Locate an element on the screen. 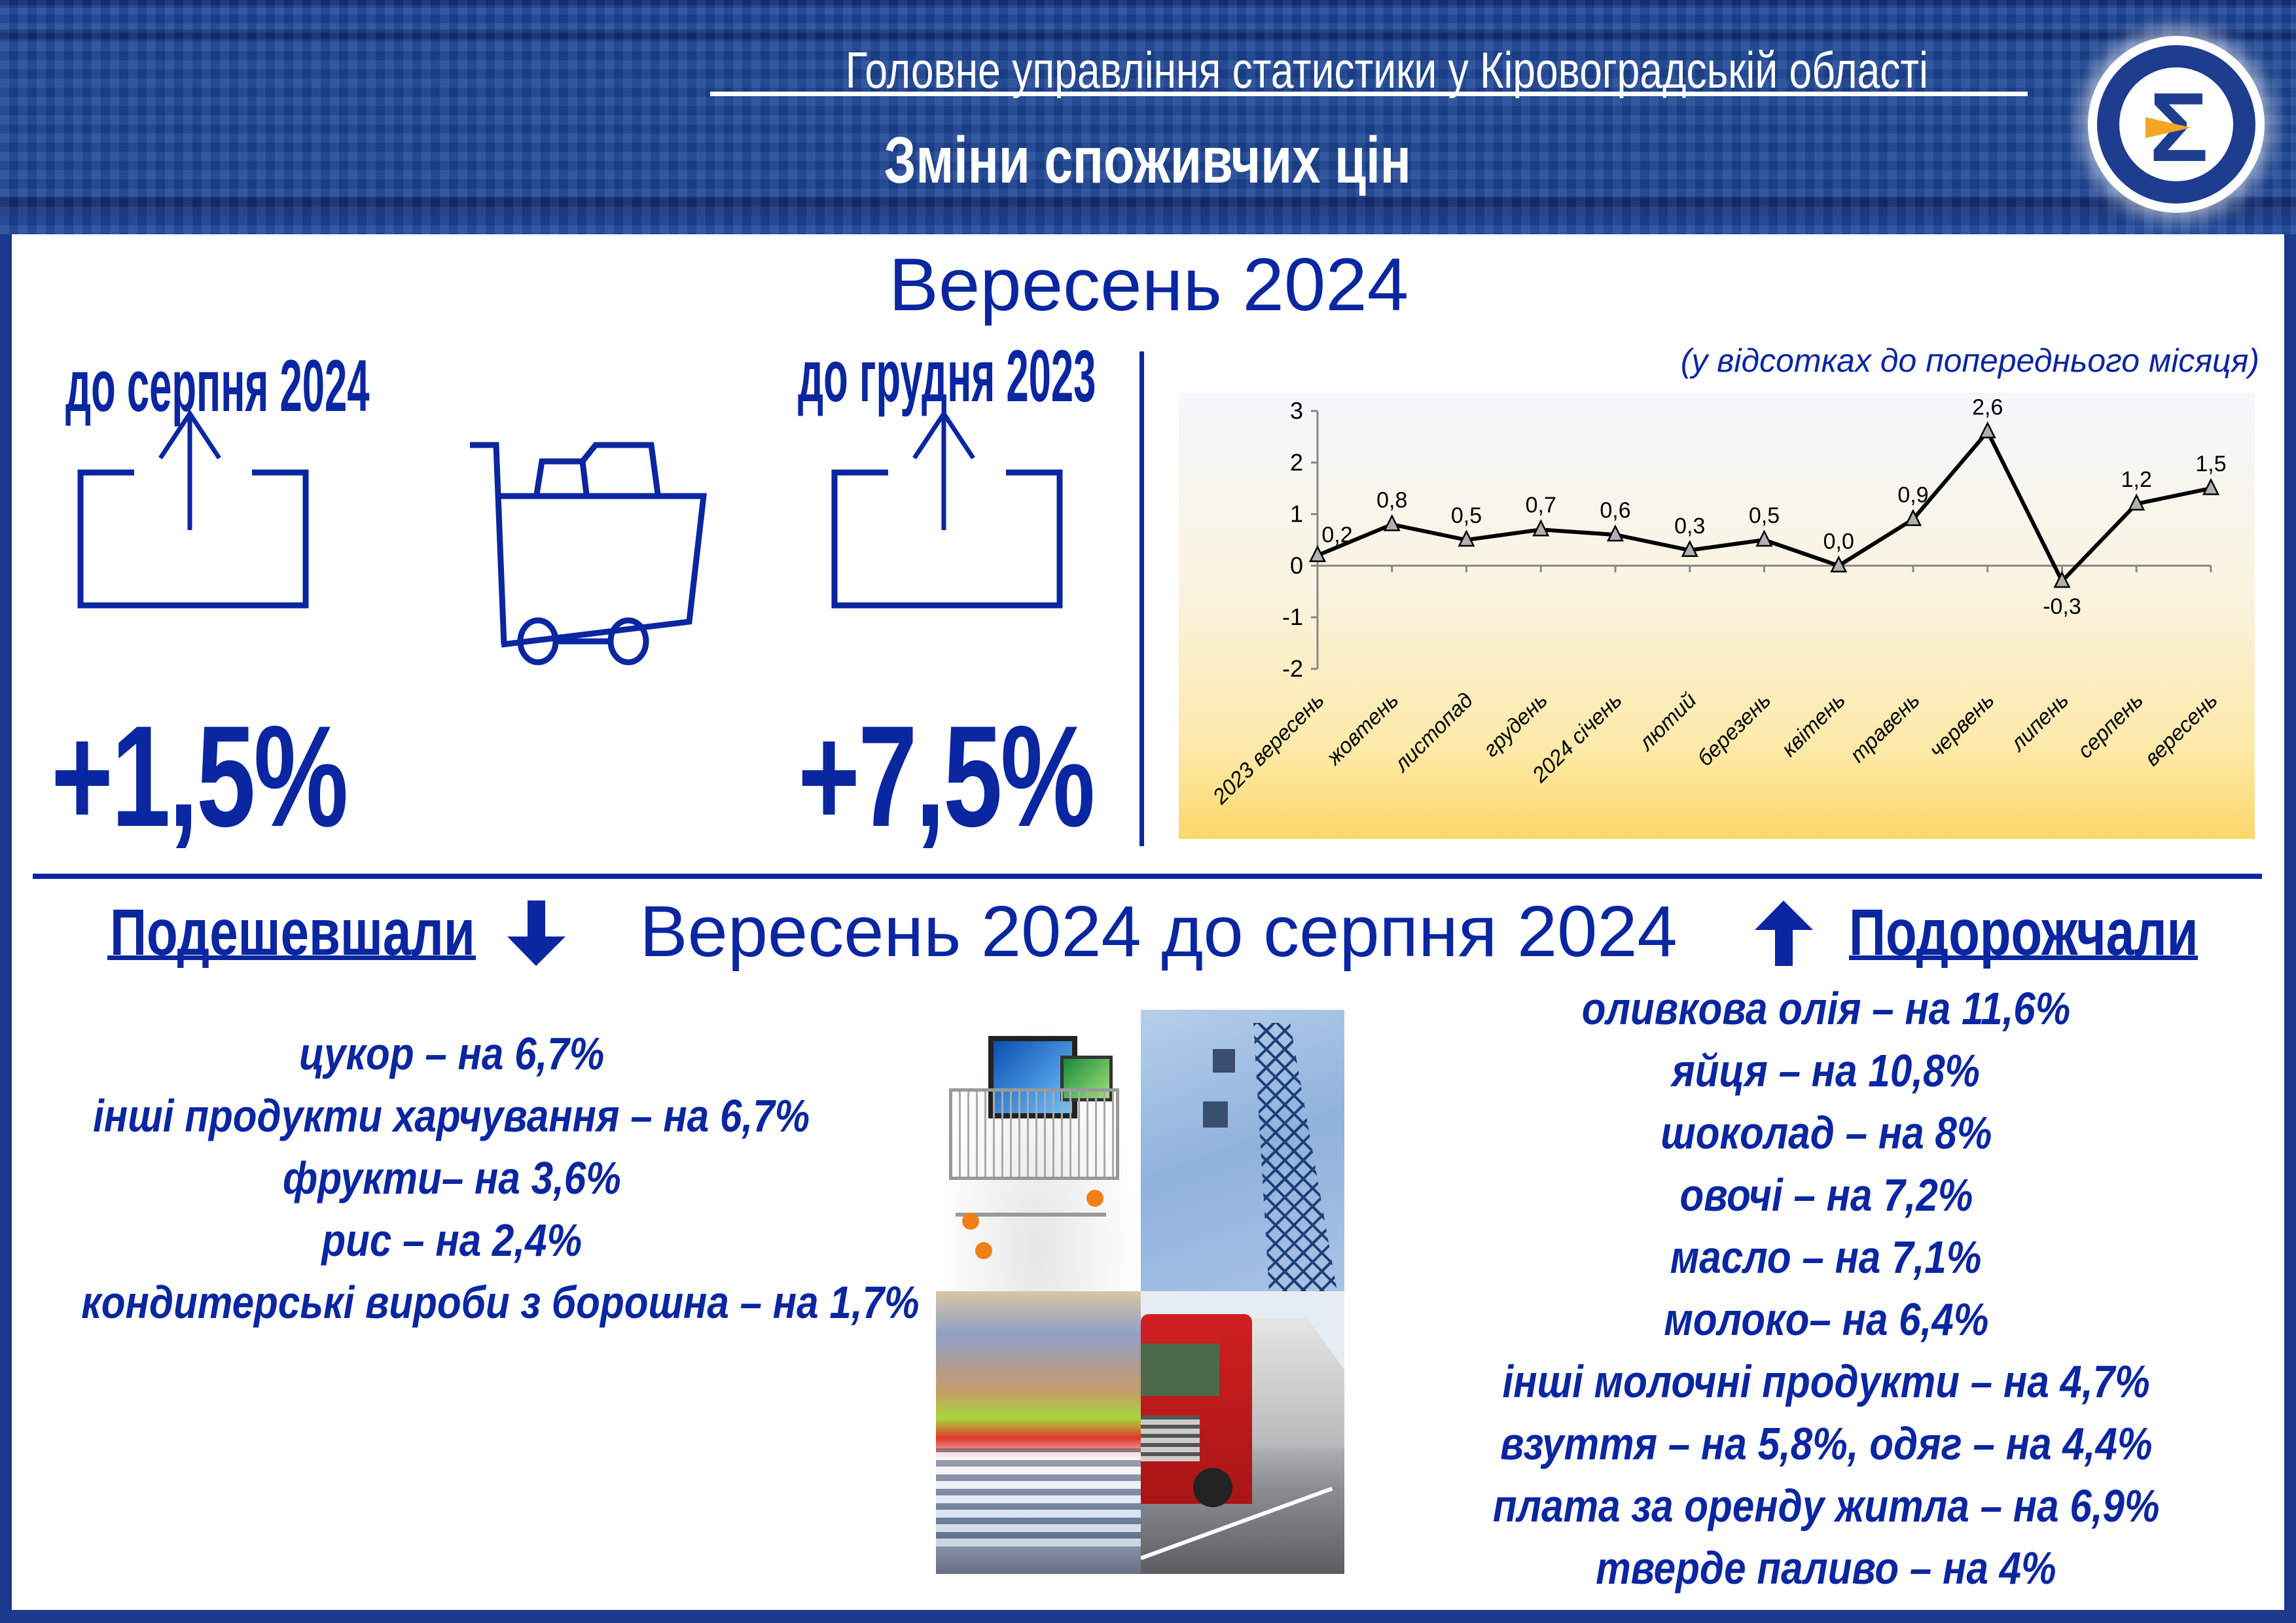 This screenshot has width=2296, height=1623. y-tick-label: 0 is located at coordinates (1296, 565).